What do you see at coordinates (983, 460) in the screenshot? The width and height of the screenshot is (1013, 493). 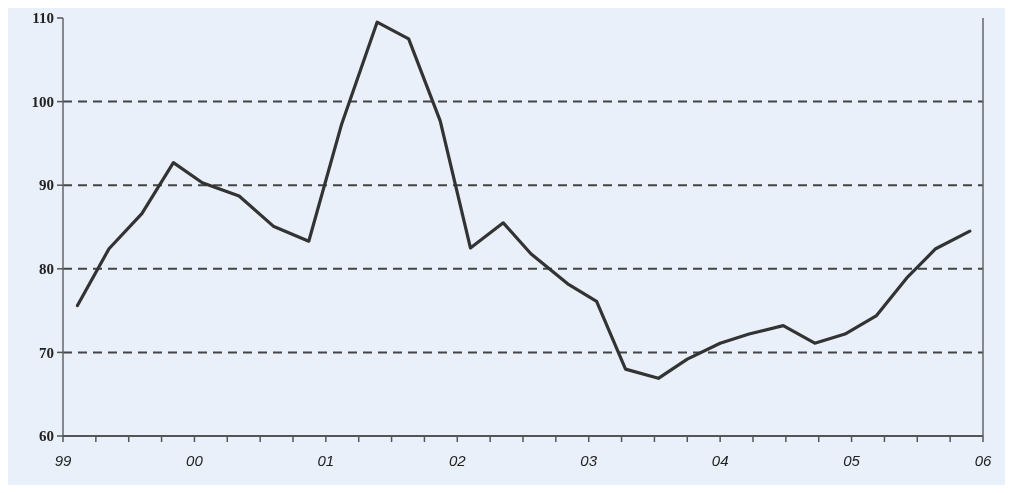 I see `x-tick-label: 06` at bounding box center [983, 460].